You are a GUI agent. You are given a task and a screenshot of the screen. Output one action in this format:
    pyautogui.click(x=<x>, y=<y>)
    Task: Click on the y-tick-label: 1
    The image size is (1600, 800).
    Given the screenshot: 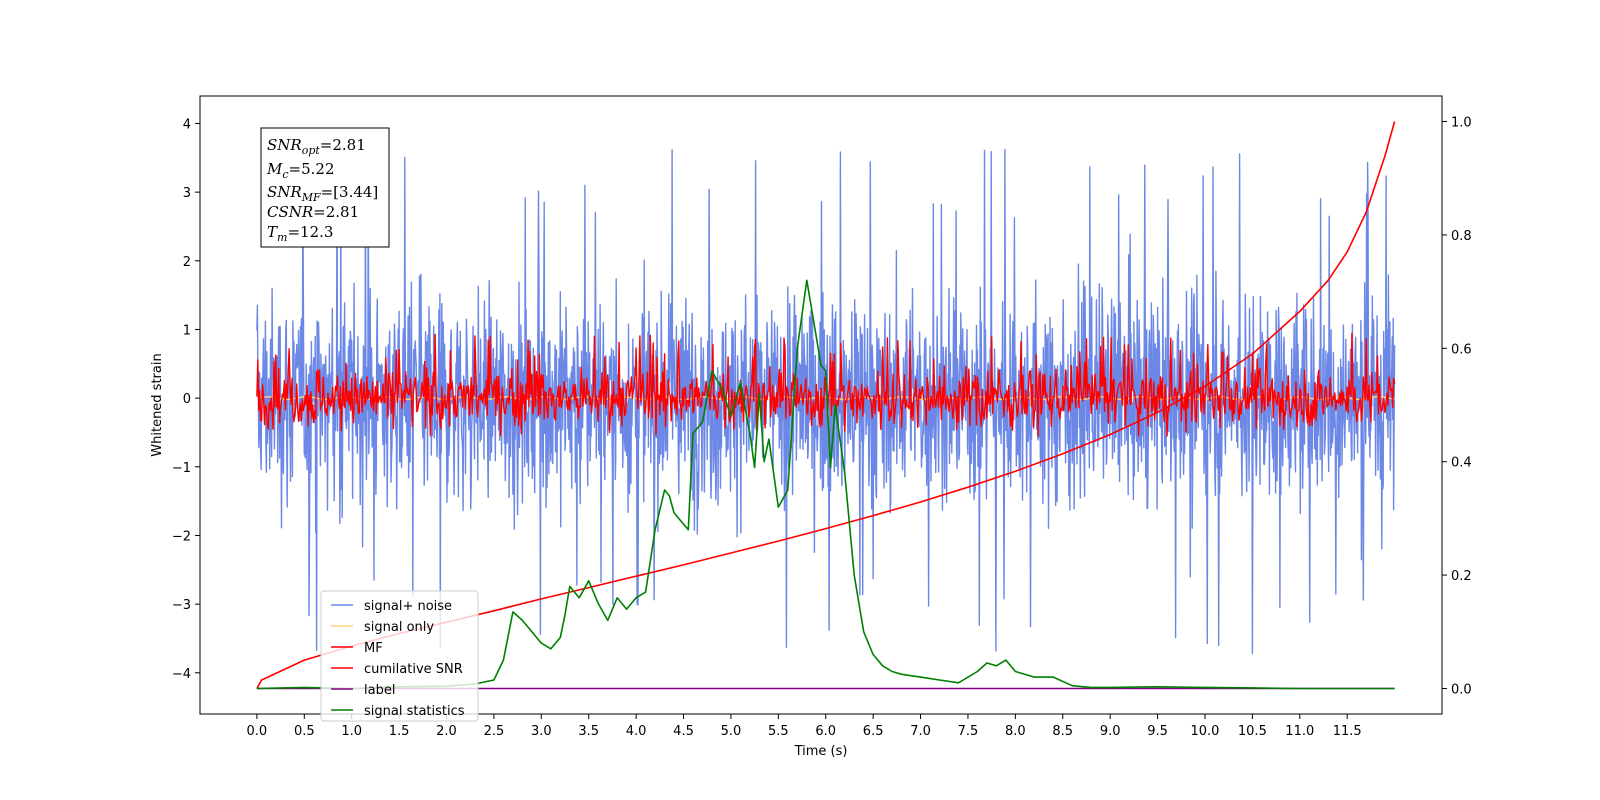 What is the action you would take?
    pyautogui.click(x=187, y=330)
    